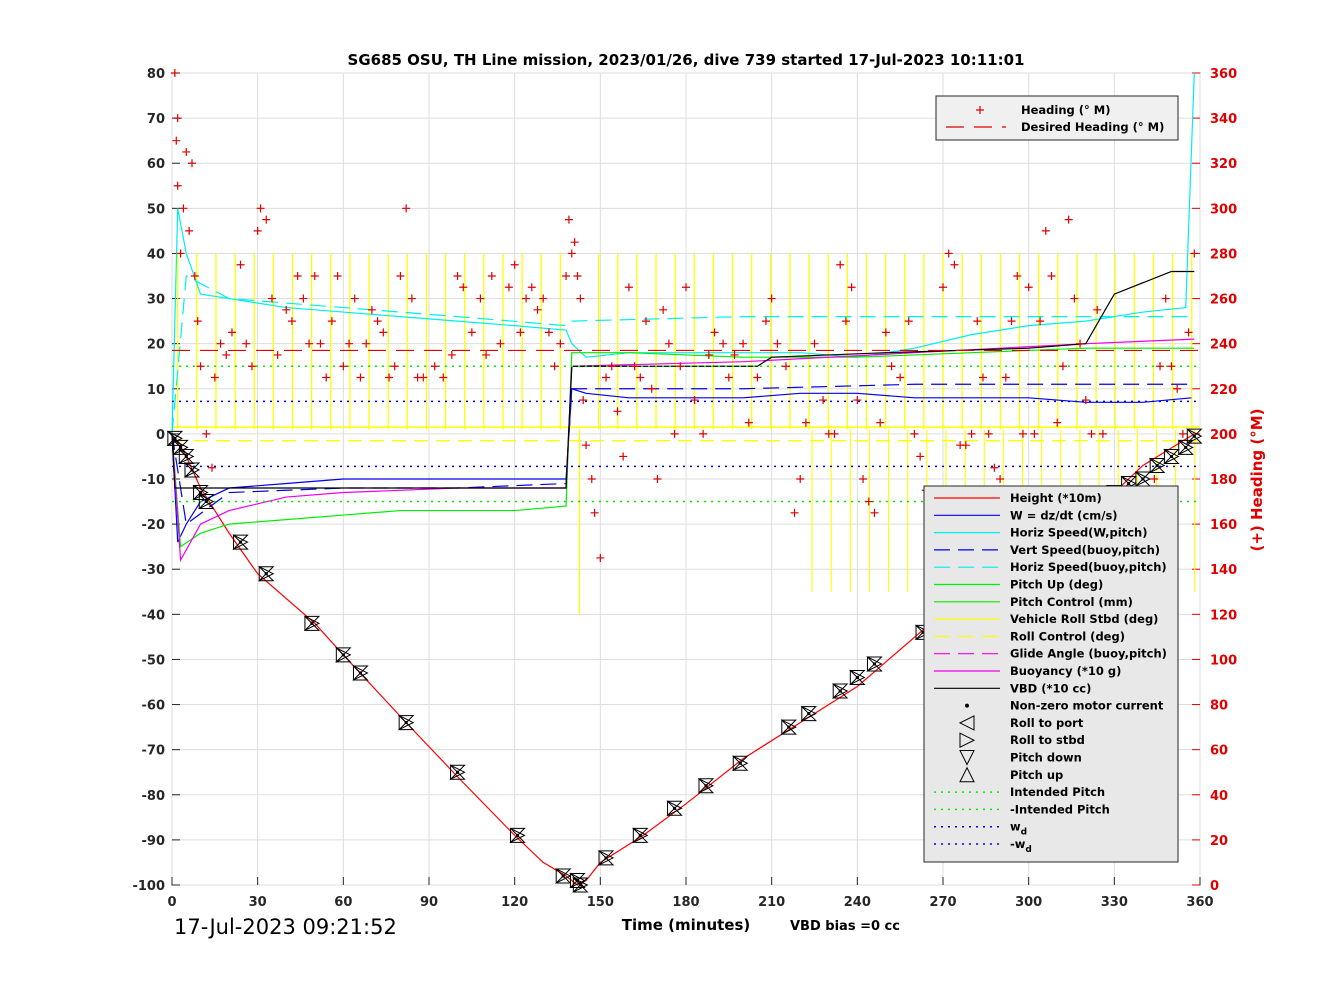 The width and height of the screenshot is (1328, 996). What do you see at coordinates (1047, 740) in the screenshot?
I see `legend-label: Roll to stbd` at bounding box center [1047, 740].